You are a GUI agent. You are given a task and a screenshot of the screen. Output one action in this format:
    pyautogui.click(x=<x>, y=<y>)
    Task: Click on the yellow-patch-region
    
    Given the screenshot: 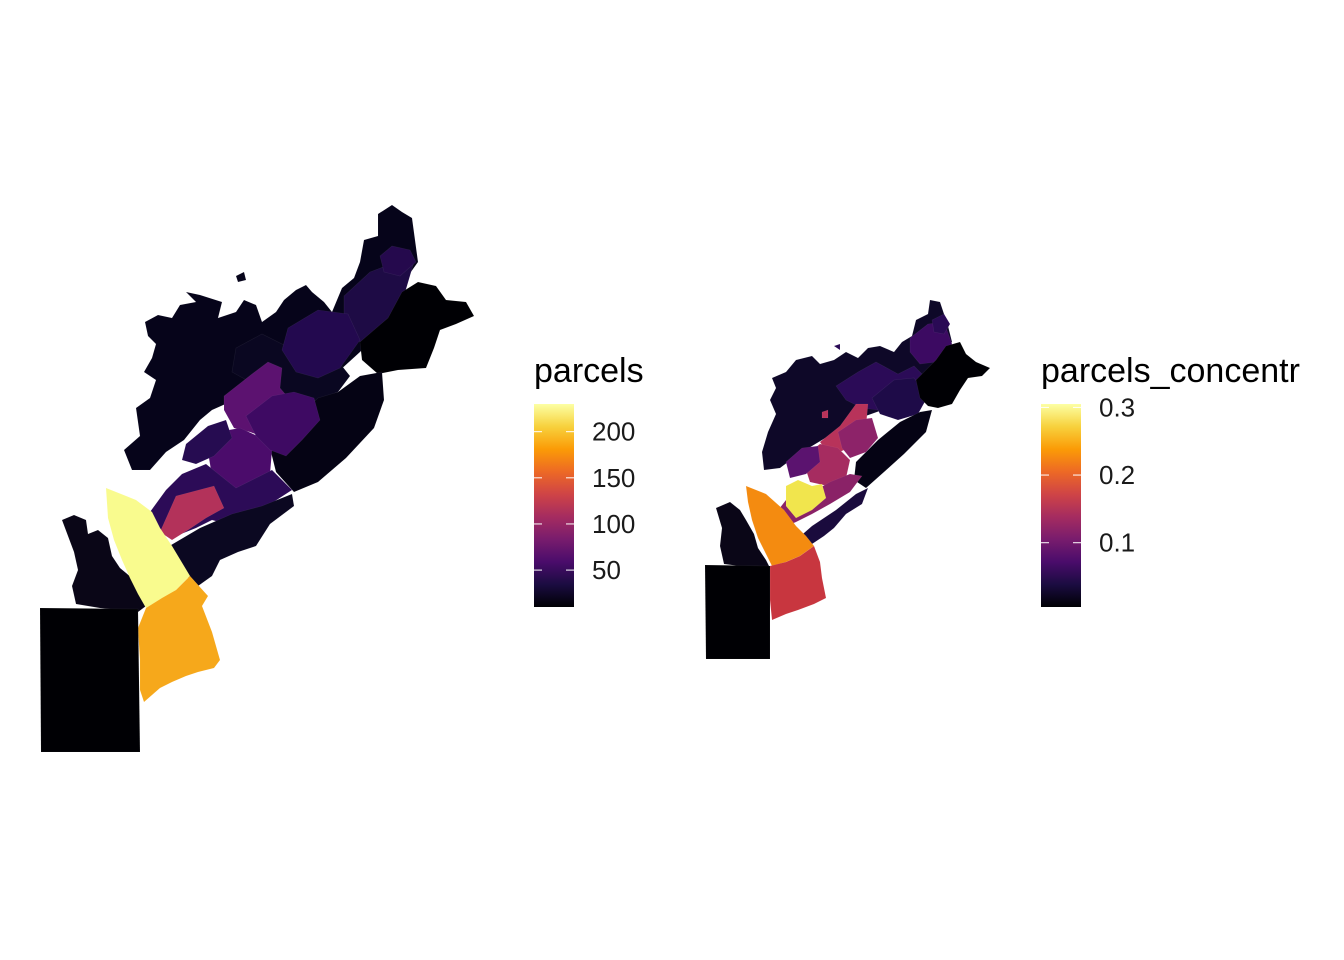 What is the action you would take?
    pyautogui.click(x=806, y=499)
    